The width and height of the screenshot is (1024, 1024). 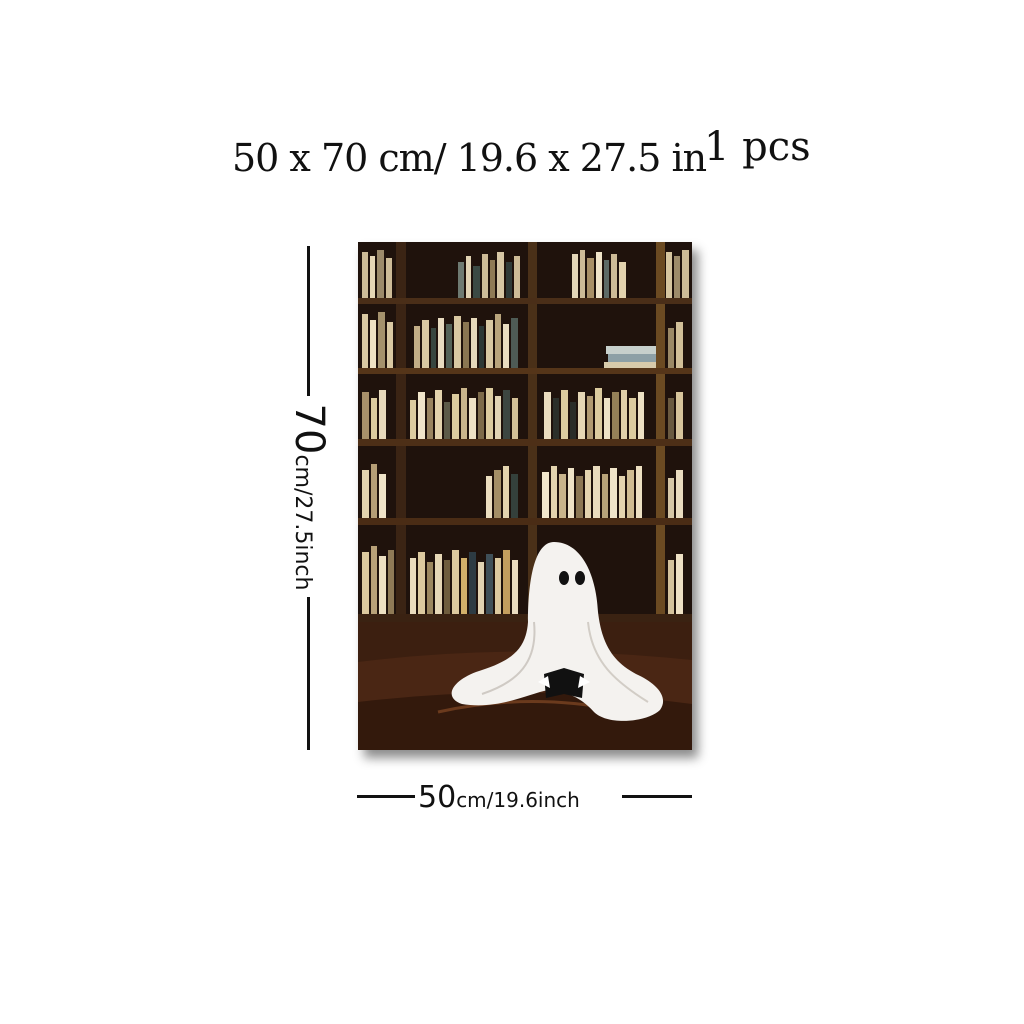 I want to click on width-dimension-line-left, so click(x=386, y=796).